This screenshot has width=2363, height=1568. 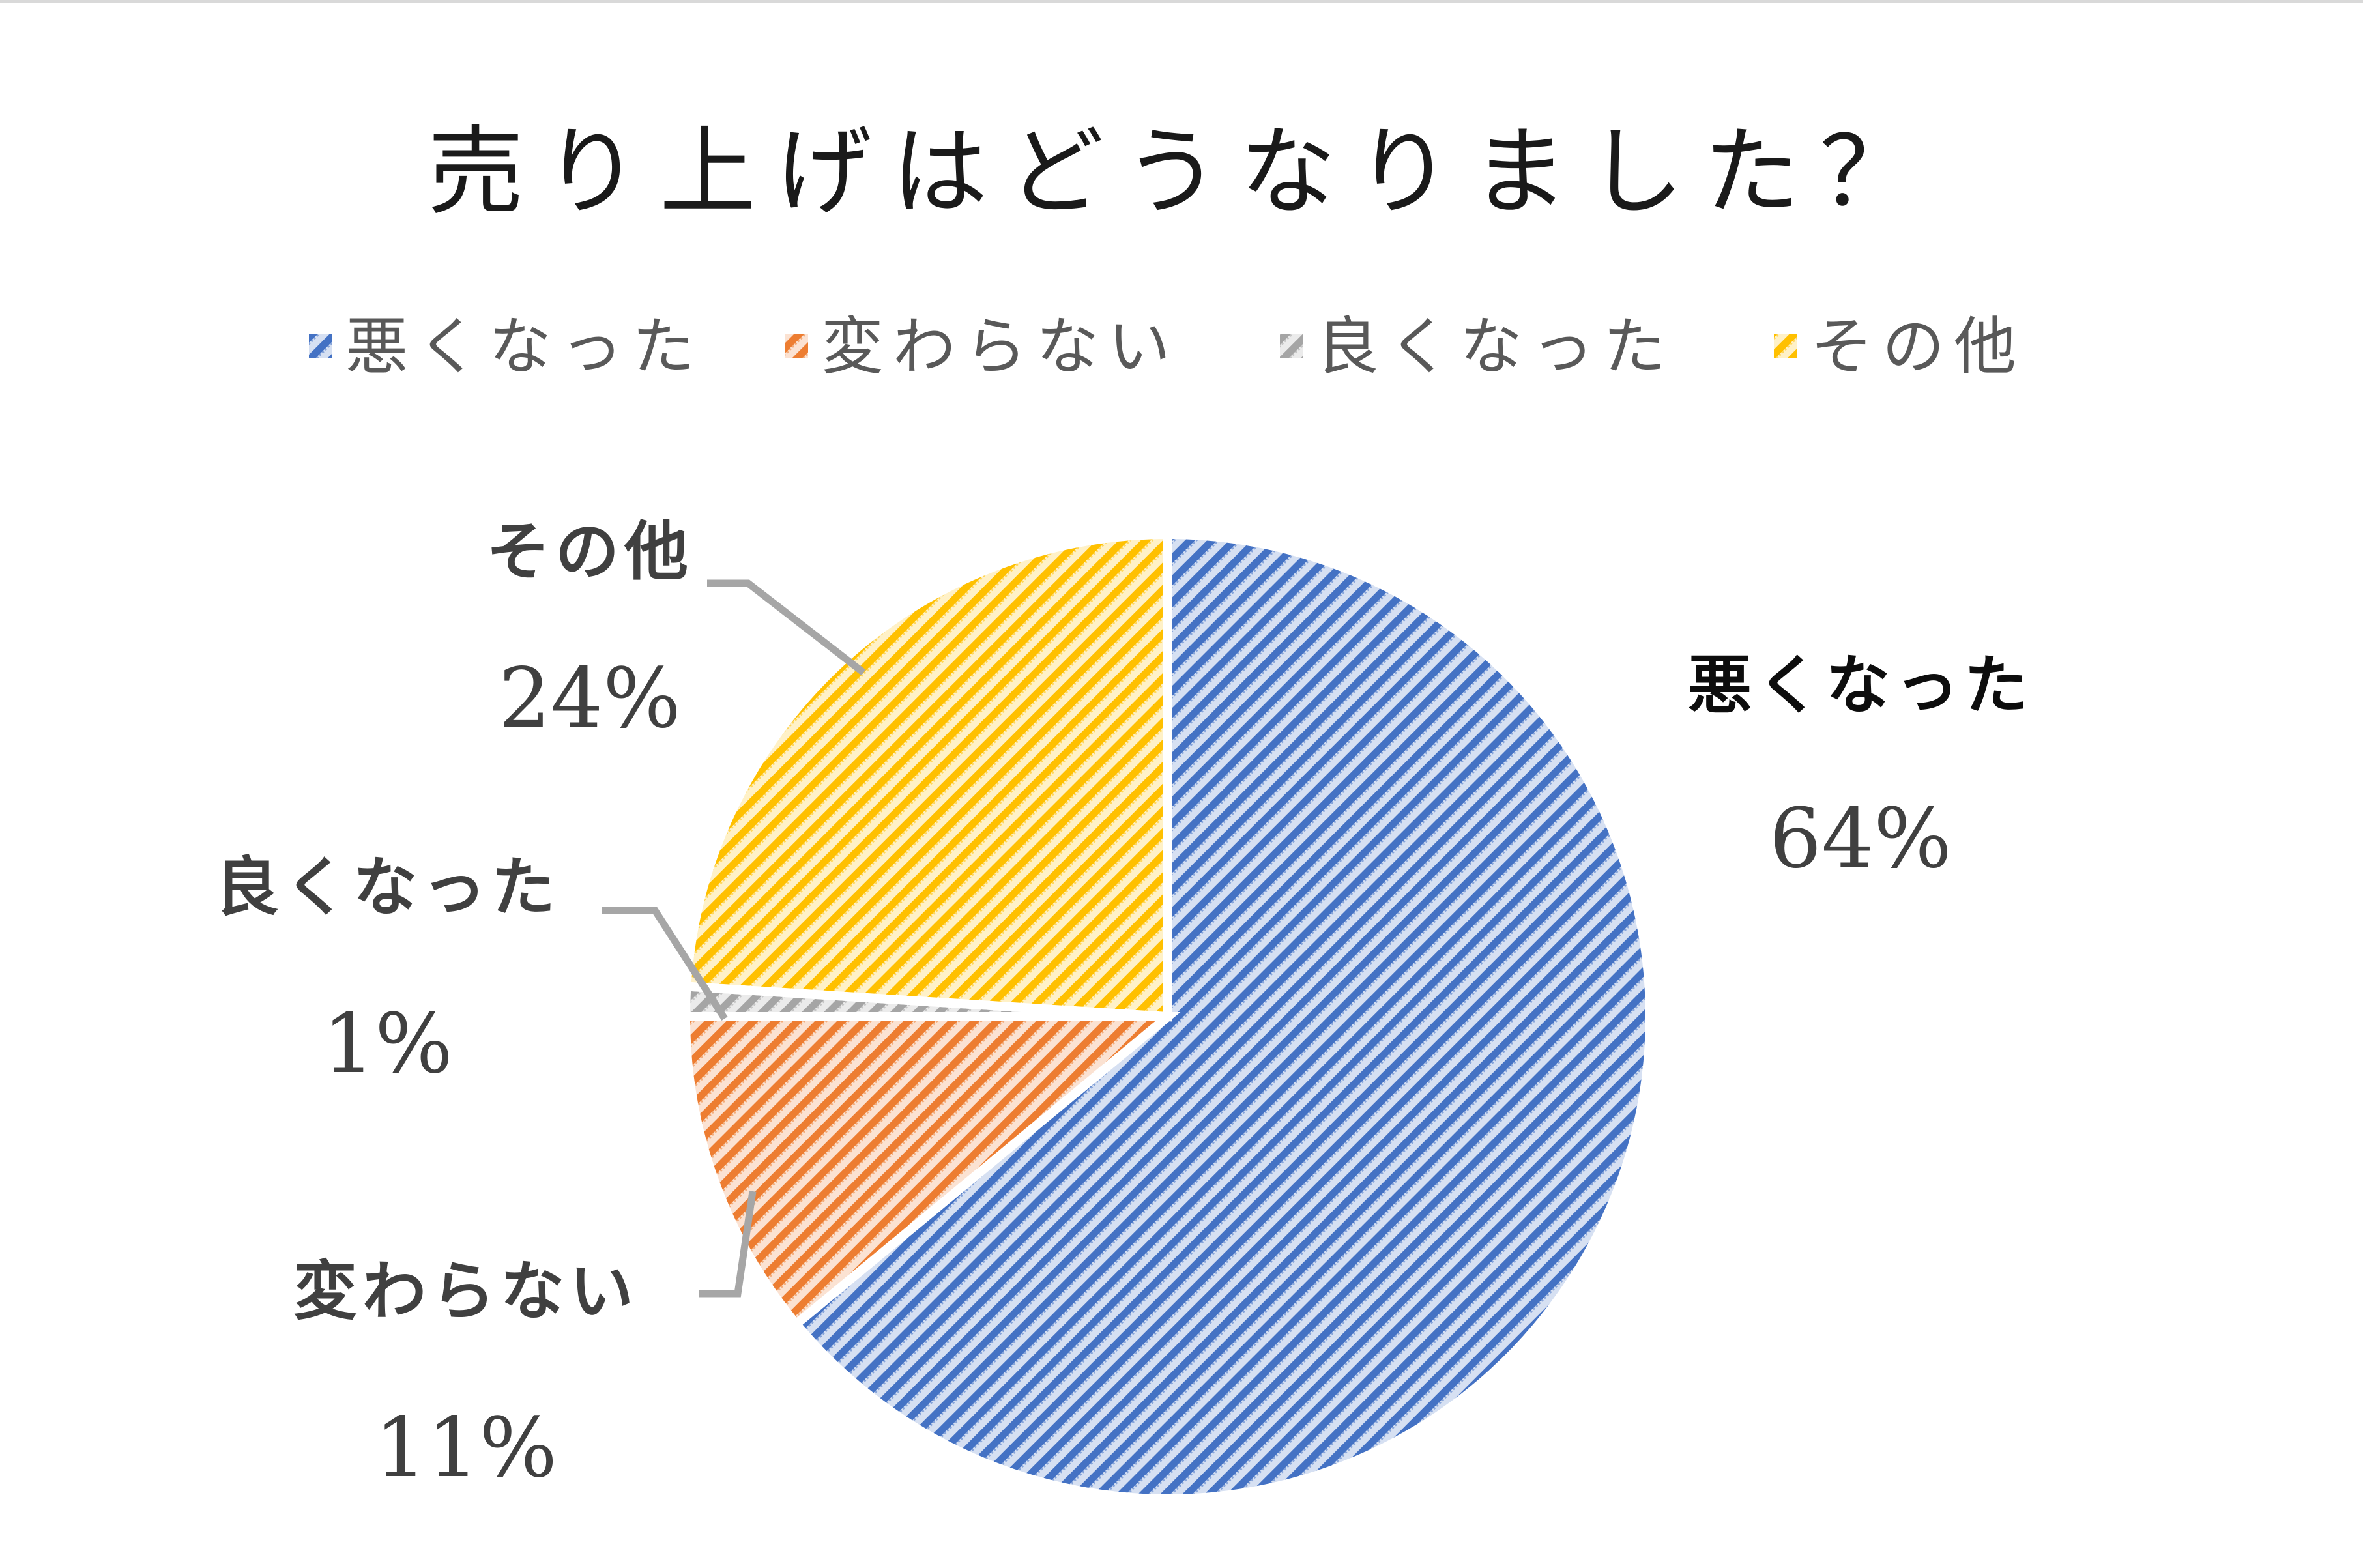 I want to click on chart-title: 売り上げはどうなりました？, so click(x=1181, y=172).